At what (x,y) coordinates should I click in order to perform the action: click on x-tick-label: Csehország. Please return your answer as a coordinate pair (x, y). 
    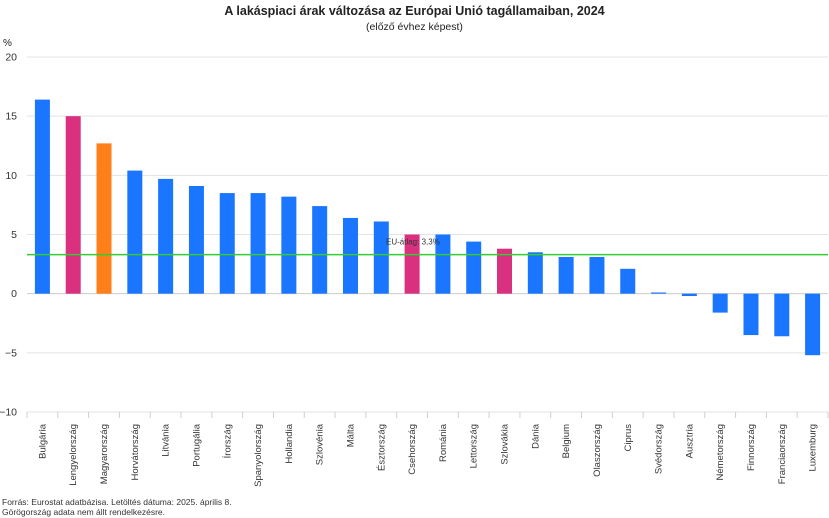
    Looking at the image, I should click on (412, 449).